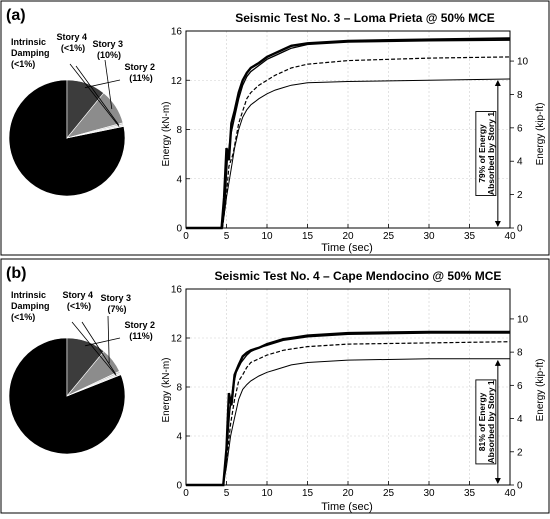 The image size is (550, 519). Describe the element at coordinates (347, 507) in the screenshot. I see `line-chart-b-xlabel: Time (sec)` at that location.